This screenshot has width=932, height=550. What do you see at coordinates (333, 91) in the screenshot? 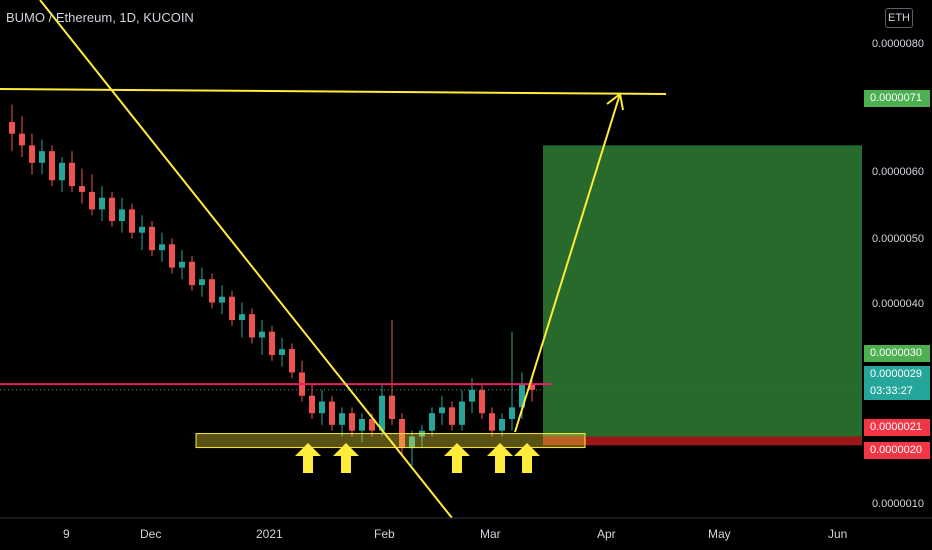
I see `target-line` at bounding box center [333, 91].